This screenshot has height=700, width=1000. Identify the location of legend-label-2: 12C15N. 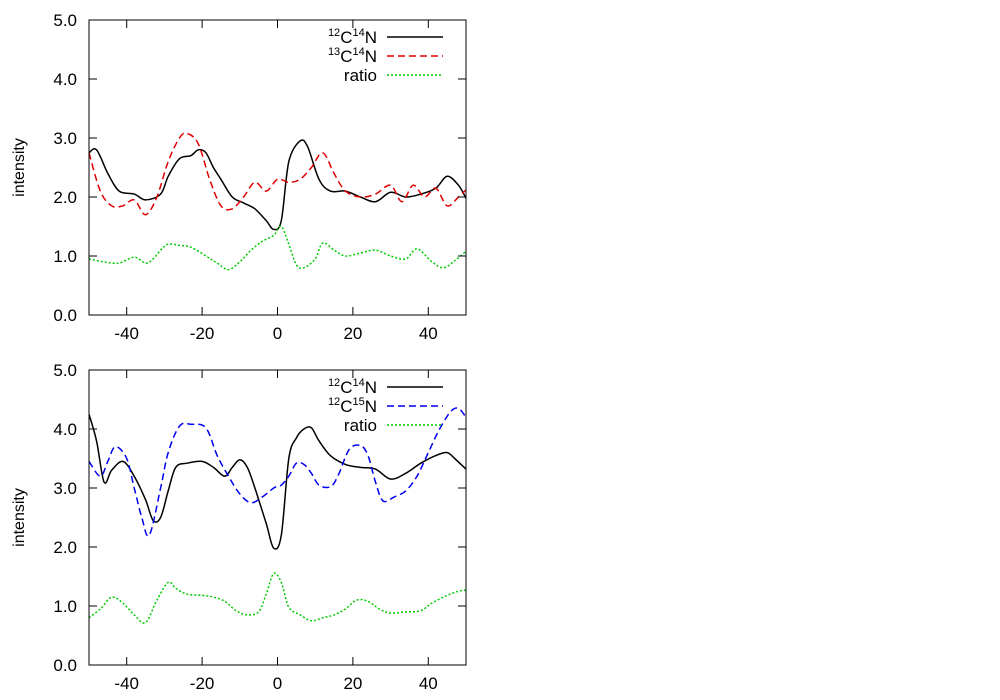
(352, 406).